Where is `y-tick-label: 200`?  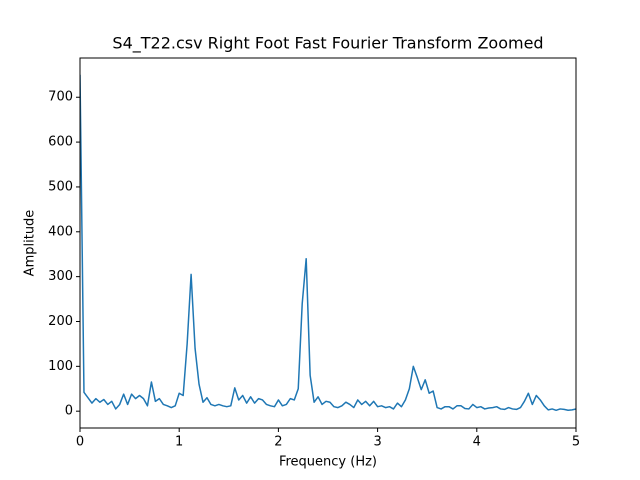
y-tick-label: 200 is located at coordinates (60, 321).